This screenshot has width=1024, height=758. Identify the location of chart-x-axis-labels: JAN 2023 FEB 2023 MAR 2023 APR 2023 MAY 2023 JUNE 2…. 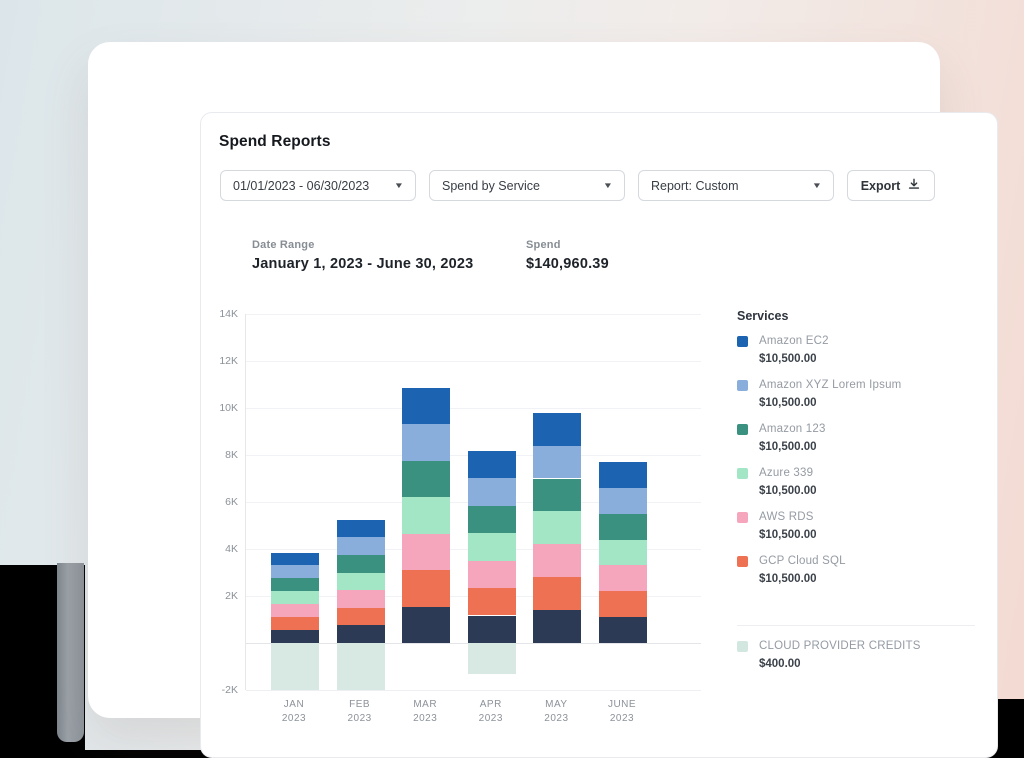
(473, 715).